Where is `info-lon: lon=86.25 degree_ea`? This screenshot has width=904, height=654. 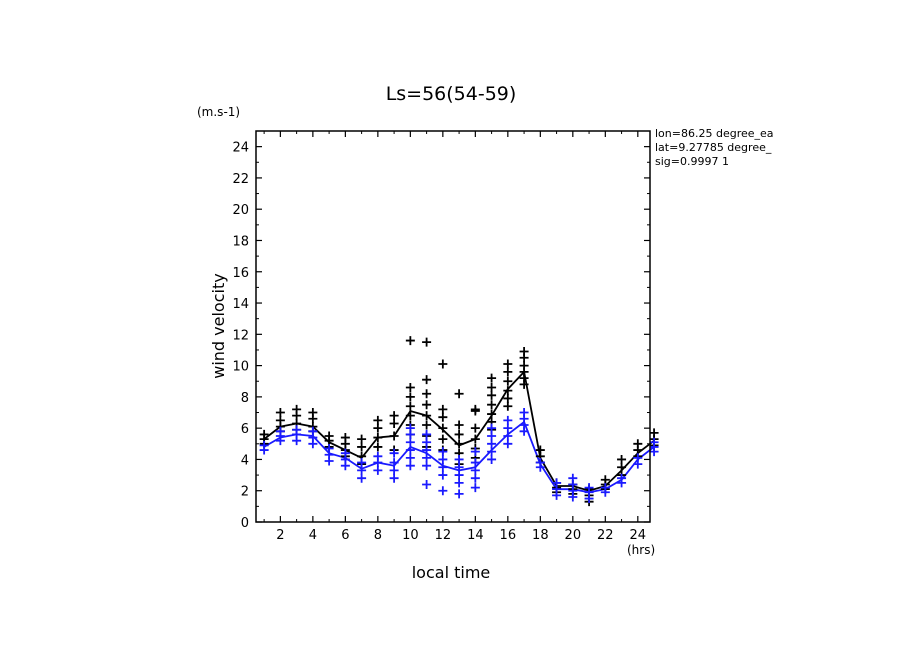
info-lon: lon=86.25 degree_ea is located at coordinates (714, 133).